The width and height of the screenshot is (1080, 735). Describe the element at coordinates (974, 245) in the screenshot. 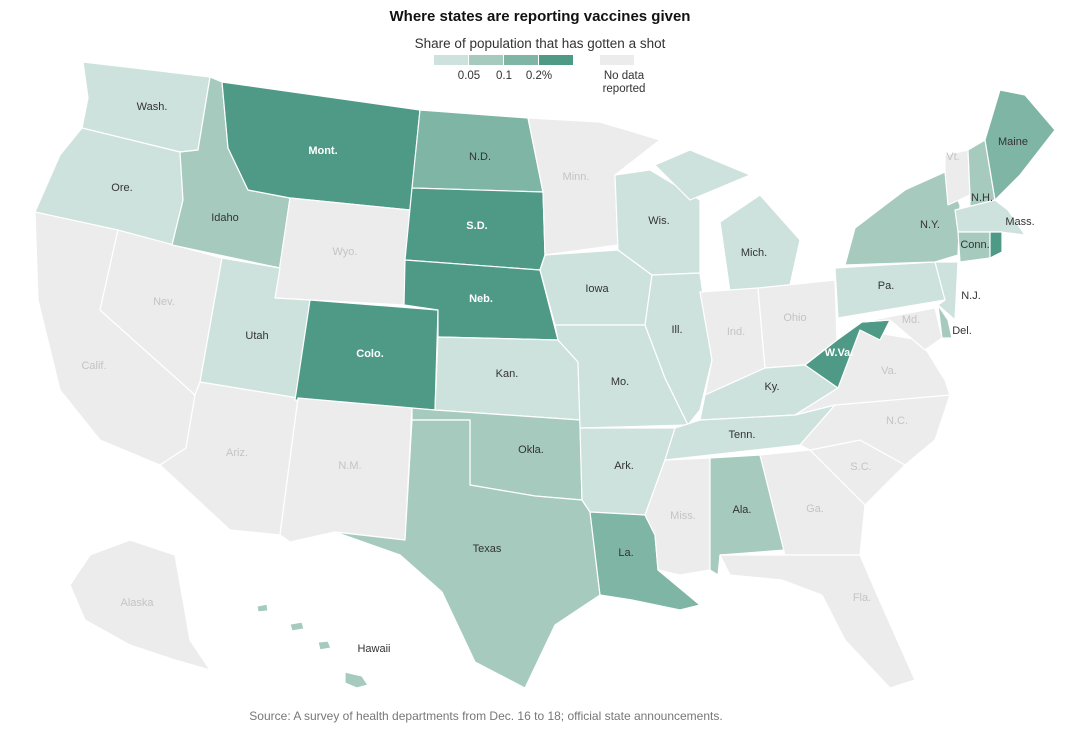

I see `state-label-ct: Conn.` at that location.